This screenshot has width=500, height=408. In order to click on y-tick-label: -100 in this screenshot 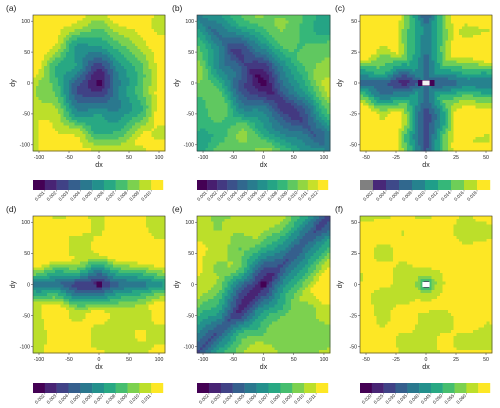, I will do `click(189, 146)`.